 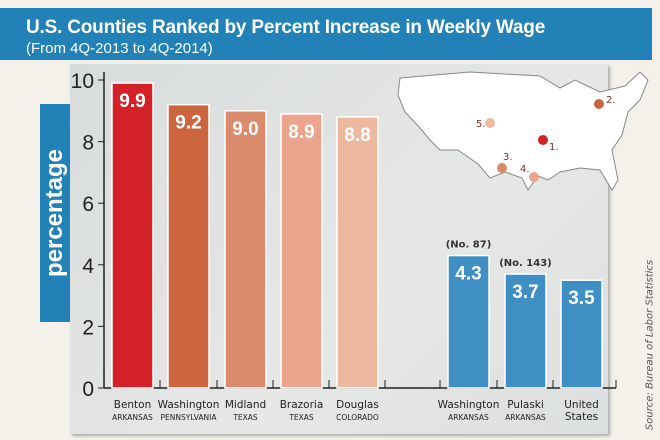 I want to click on us-map, so click(x=523, y=131).